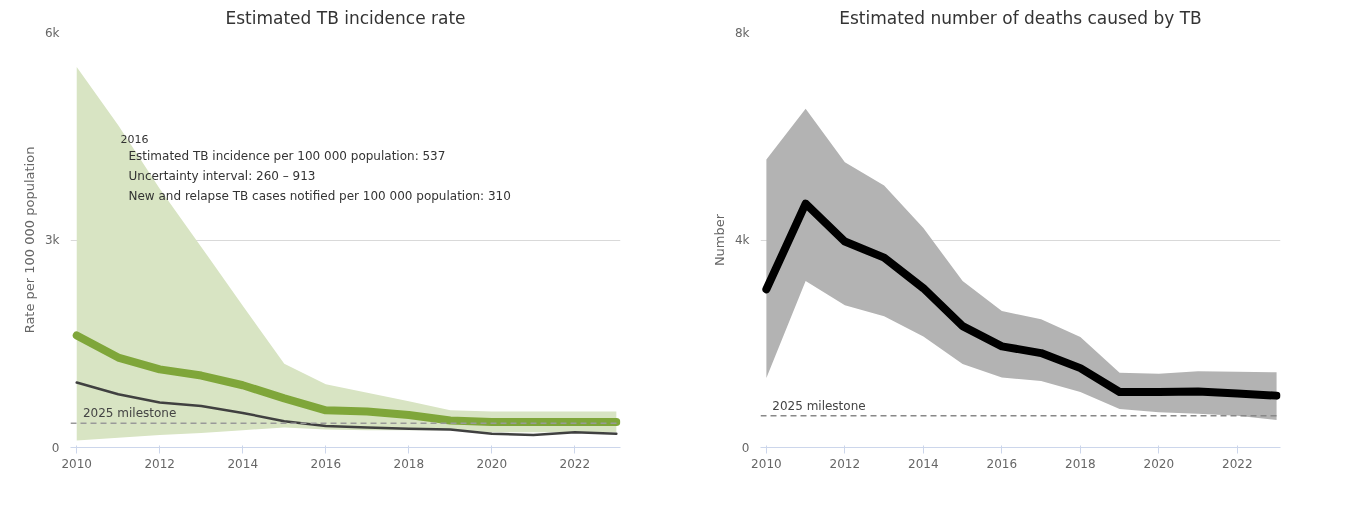  Describe the element at coordinates (319, 195) in the screenshot. I see `annotation: New and relapse TB cases notified per 100 000 population: 310` at that location.